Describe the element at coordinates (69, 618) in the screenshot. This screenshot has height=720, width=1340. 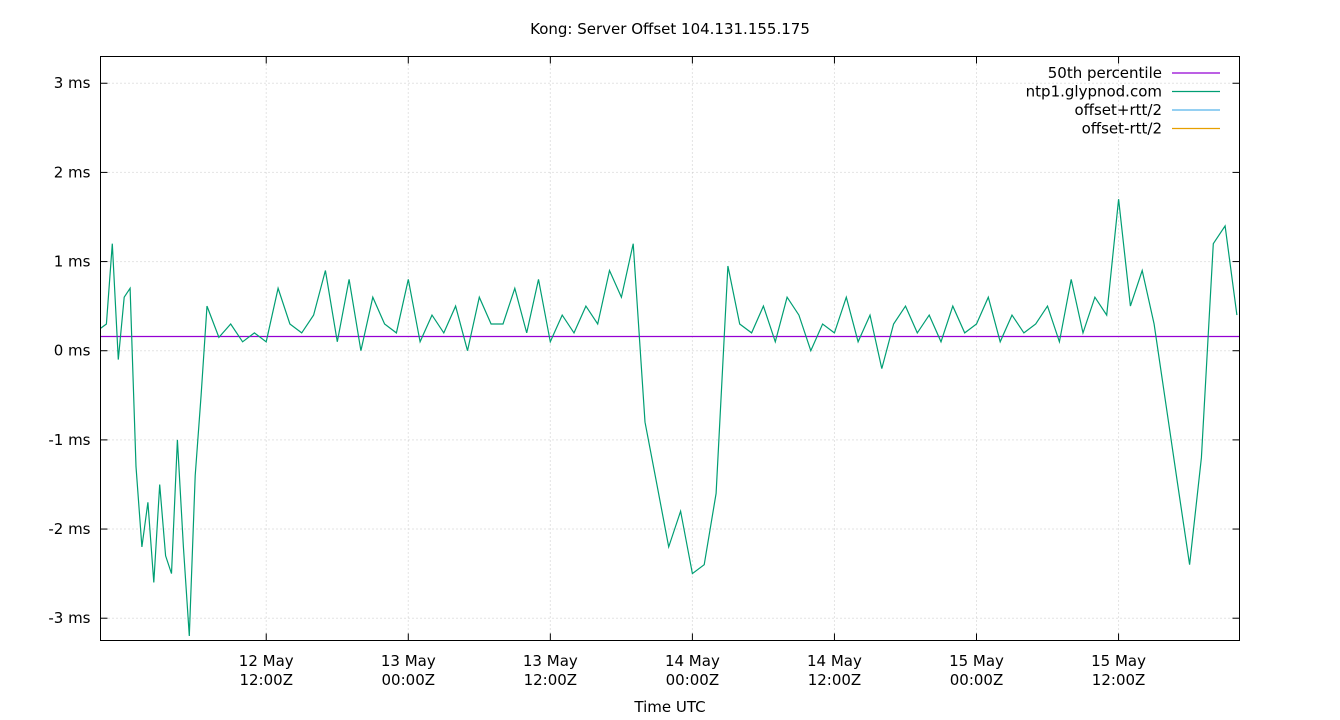
I see `y-tick-label: -3 ms` at that location.